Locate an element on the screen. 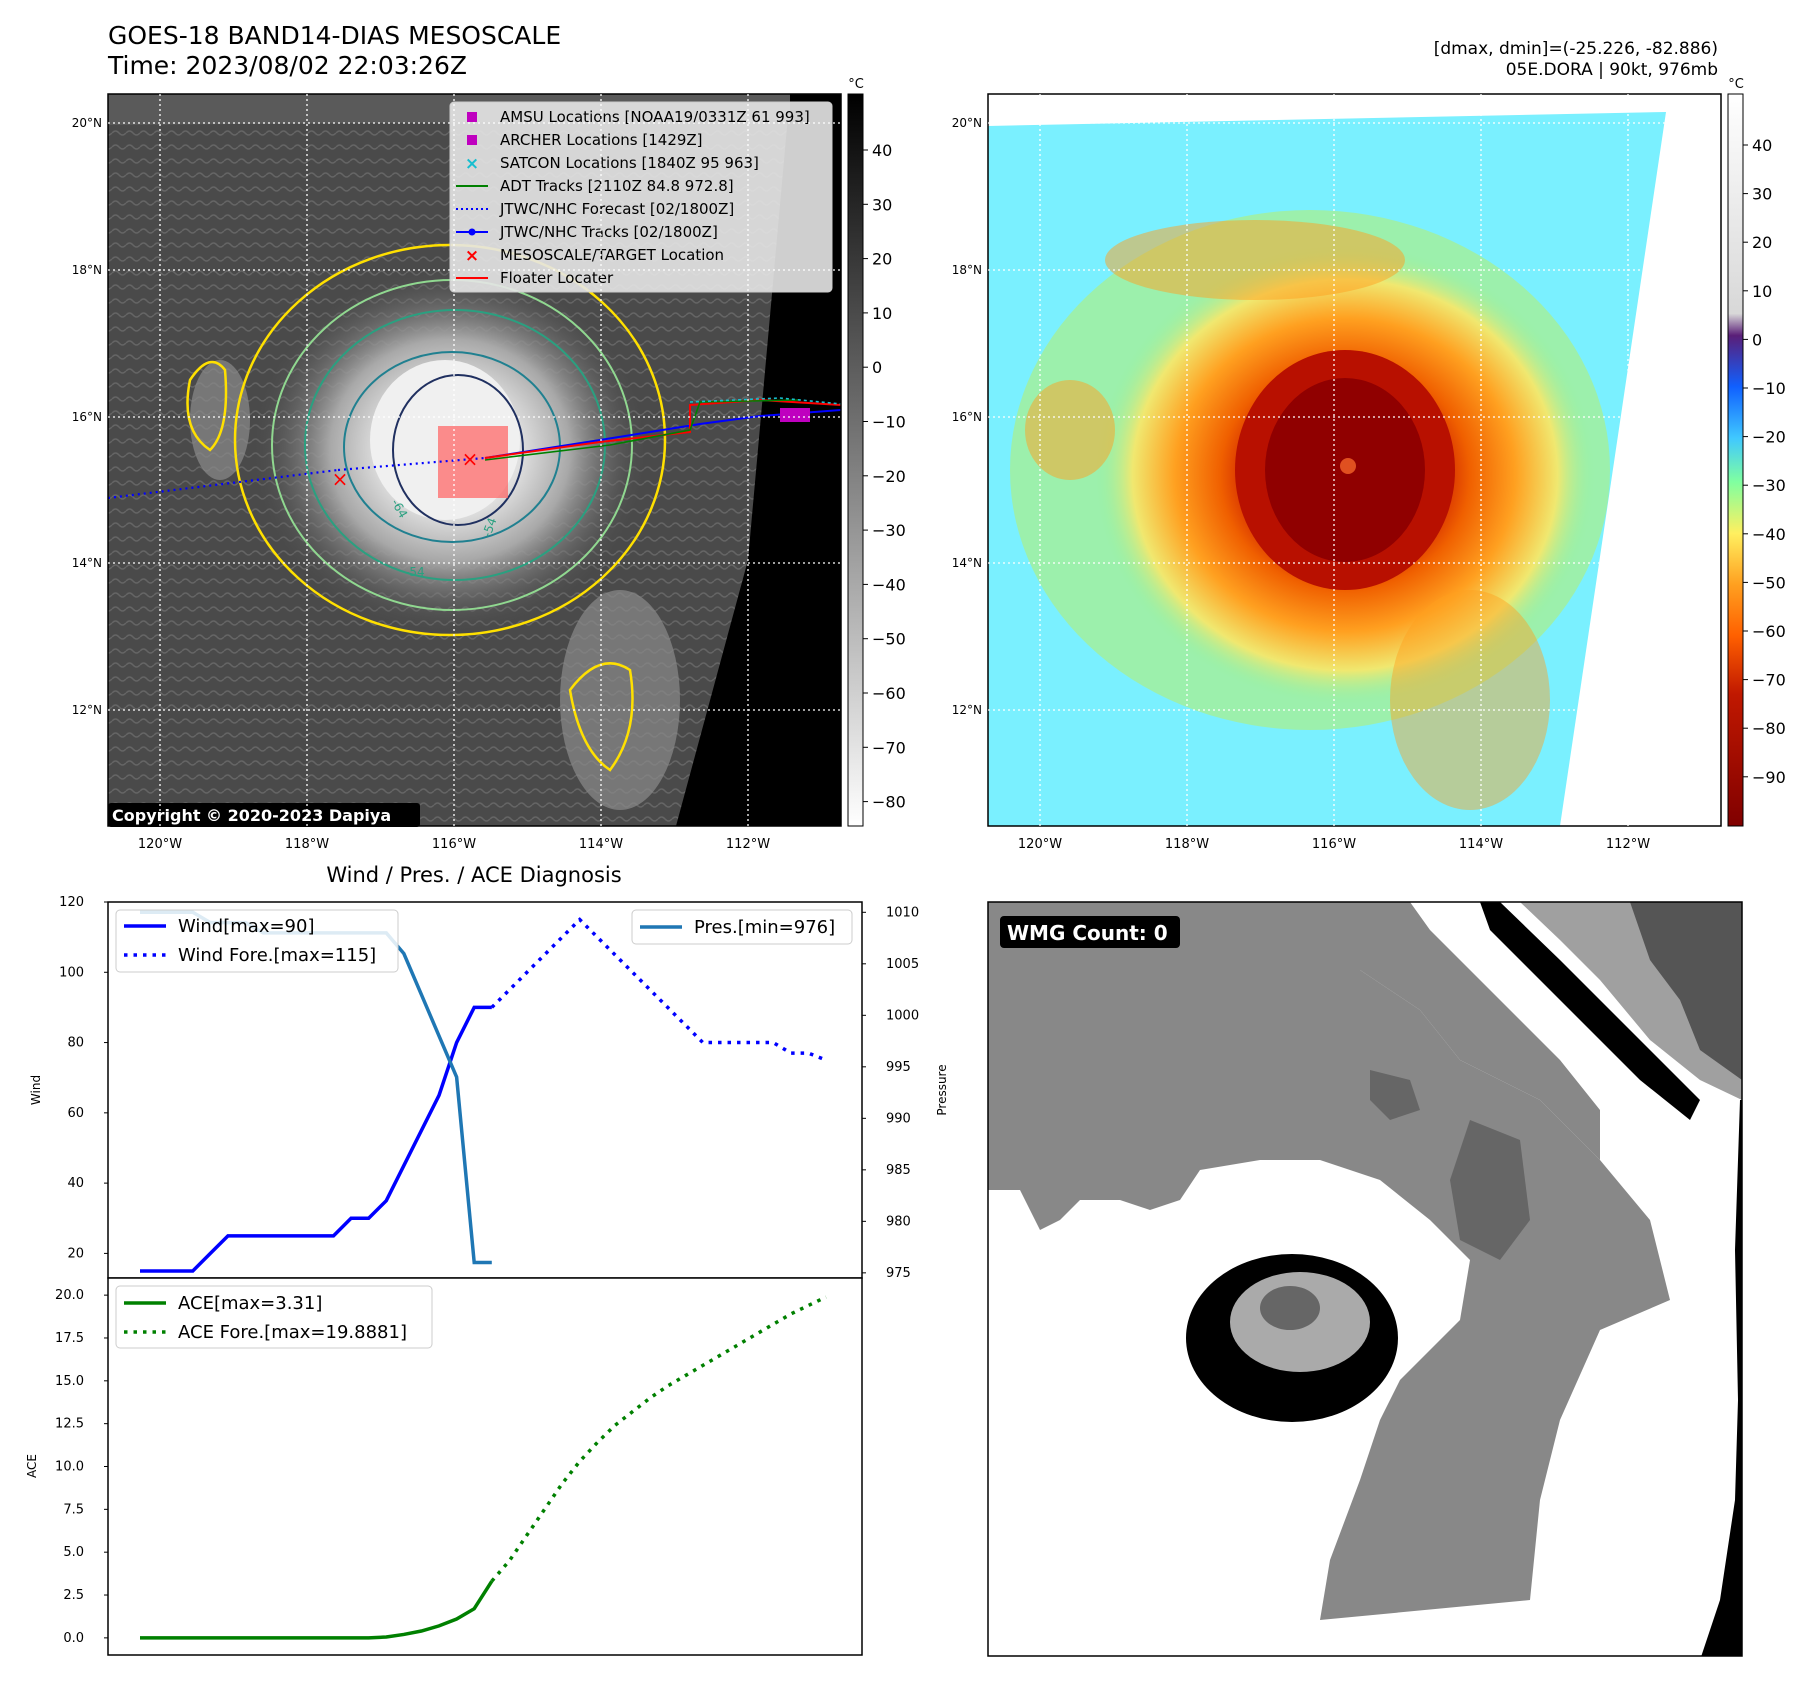 Image resolution: width=1801 pixels, height=1684 pixels. ace-axis-label: ACE is located at coordinates (32, 1466).